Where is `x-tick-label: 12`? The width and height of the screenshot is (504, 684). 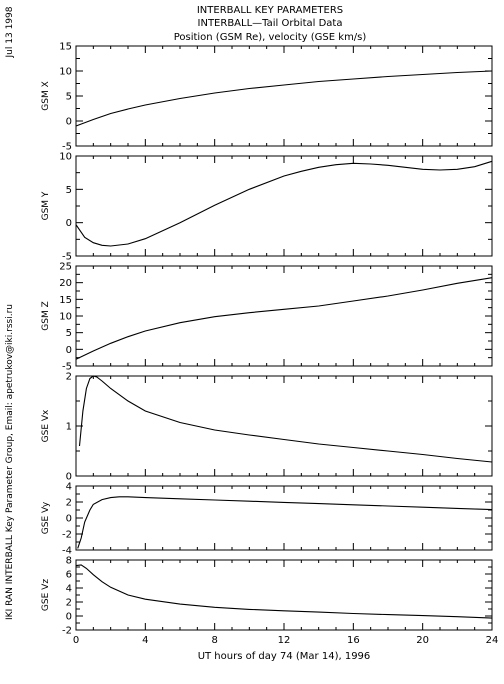 x-tick-label: 12 is located at coordinates (284, 640).